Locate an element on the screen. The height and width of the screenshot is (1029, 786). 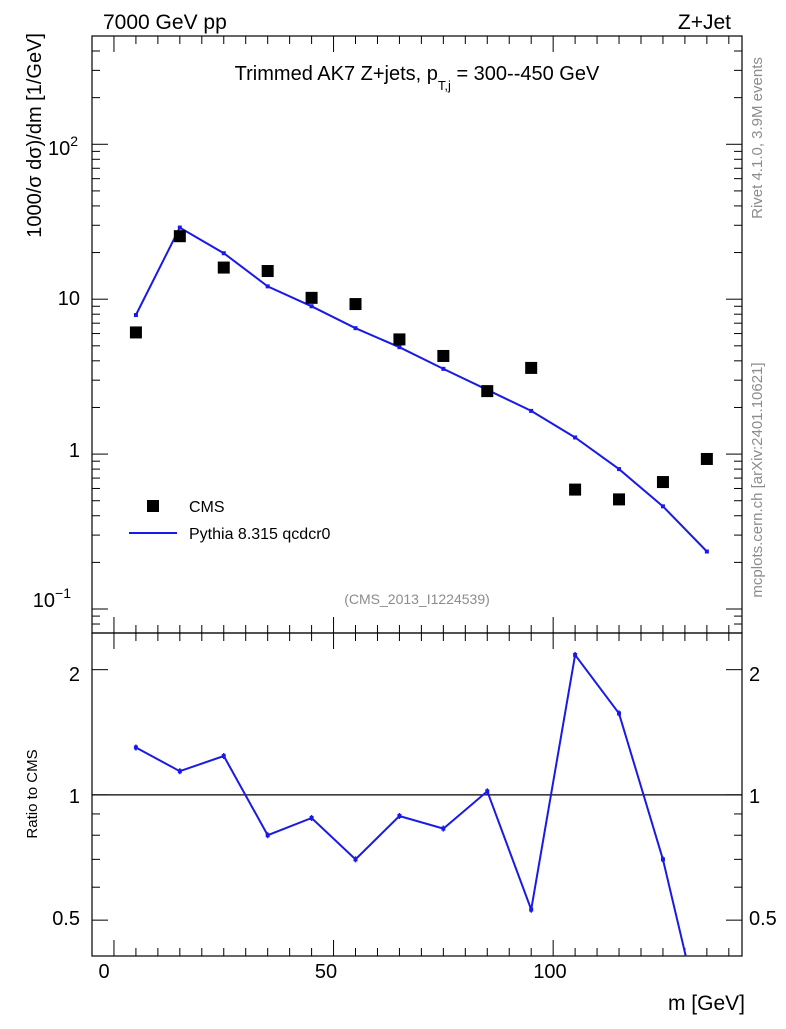
ratio-ytick-left-2: 2 is located at coordinates (74, 675).